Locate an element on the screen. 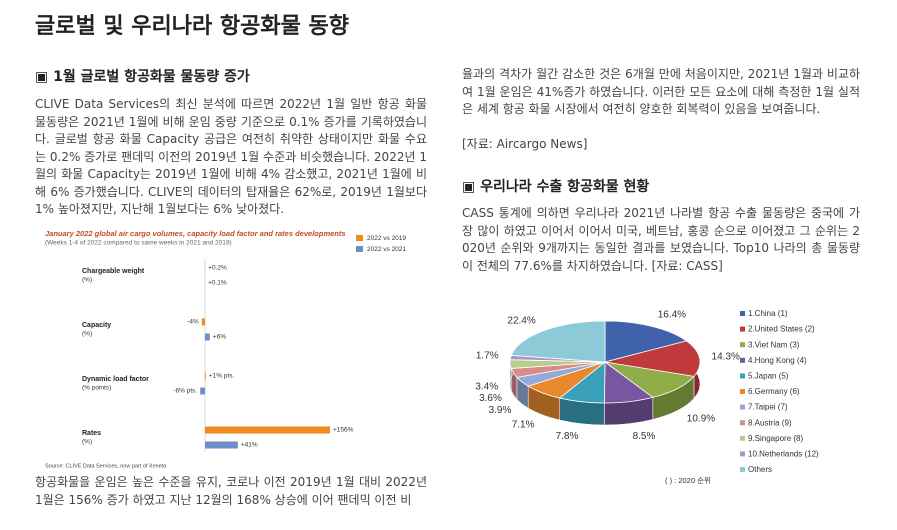 The height and width of the screenshot is (530, 897). legend-label: 7.Taipei (7) is located at coordinates (768, 407).